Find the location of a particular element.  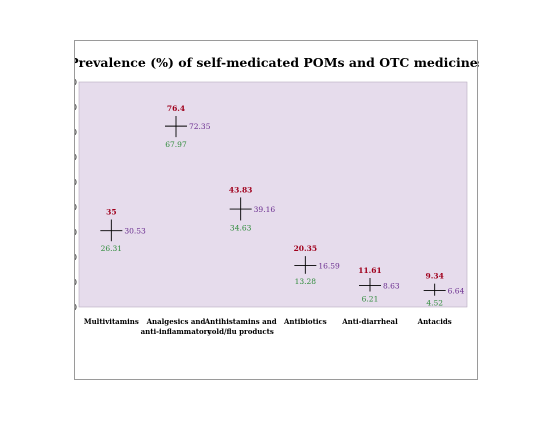

x-tick-label: Antibiotics is located at coordinates (305, 321).